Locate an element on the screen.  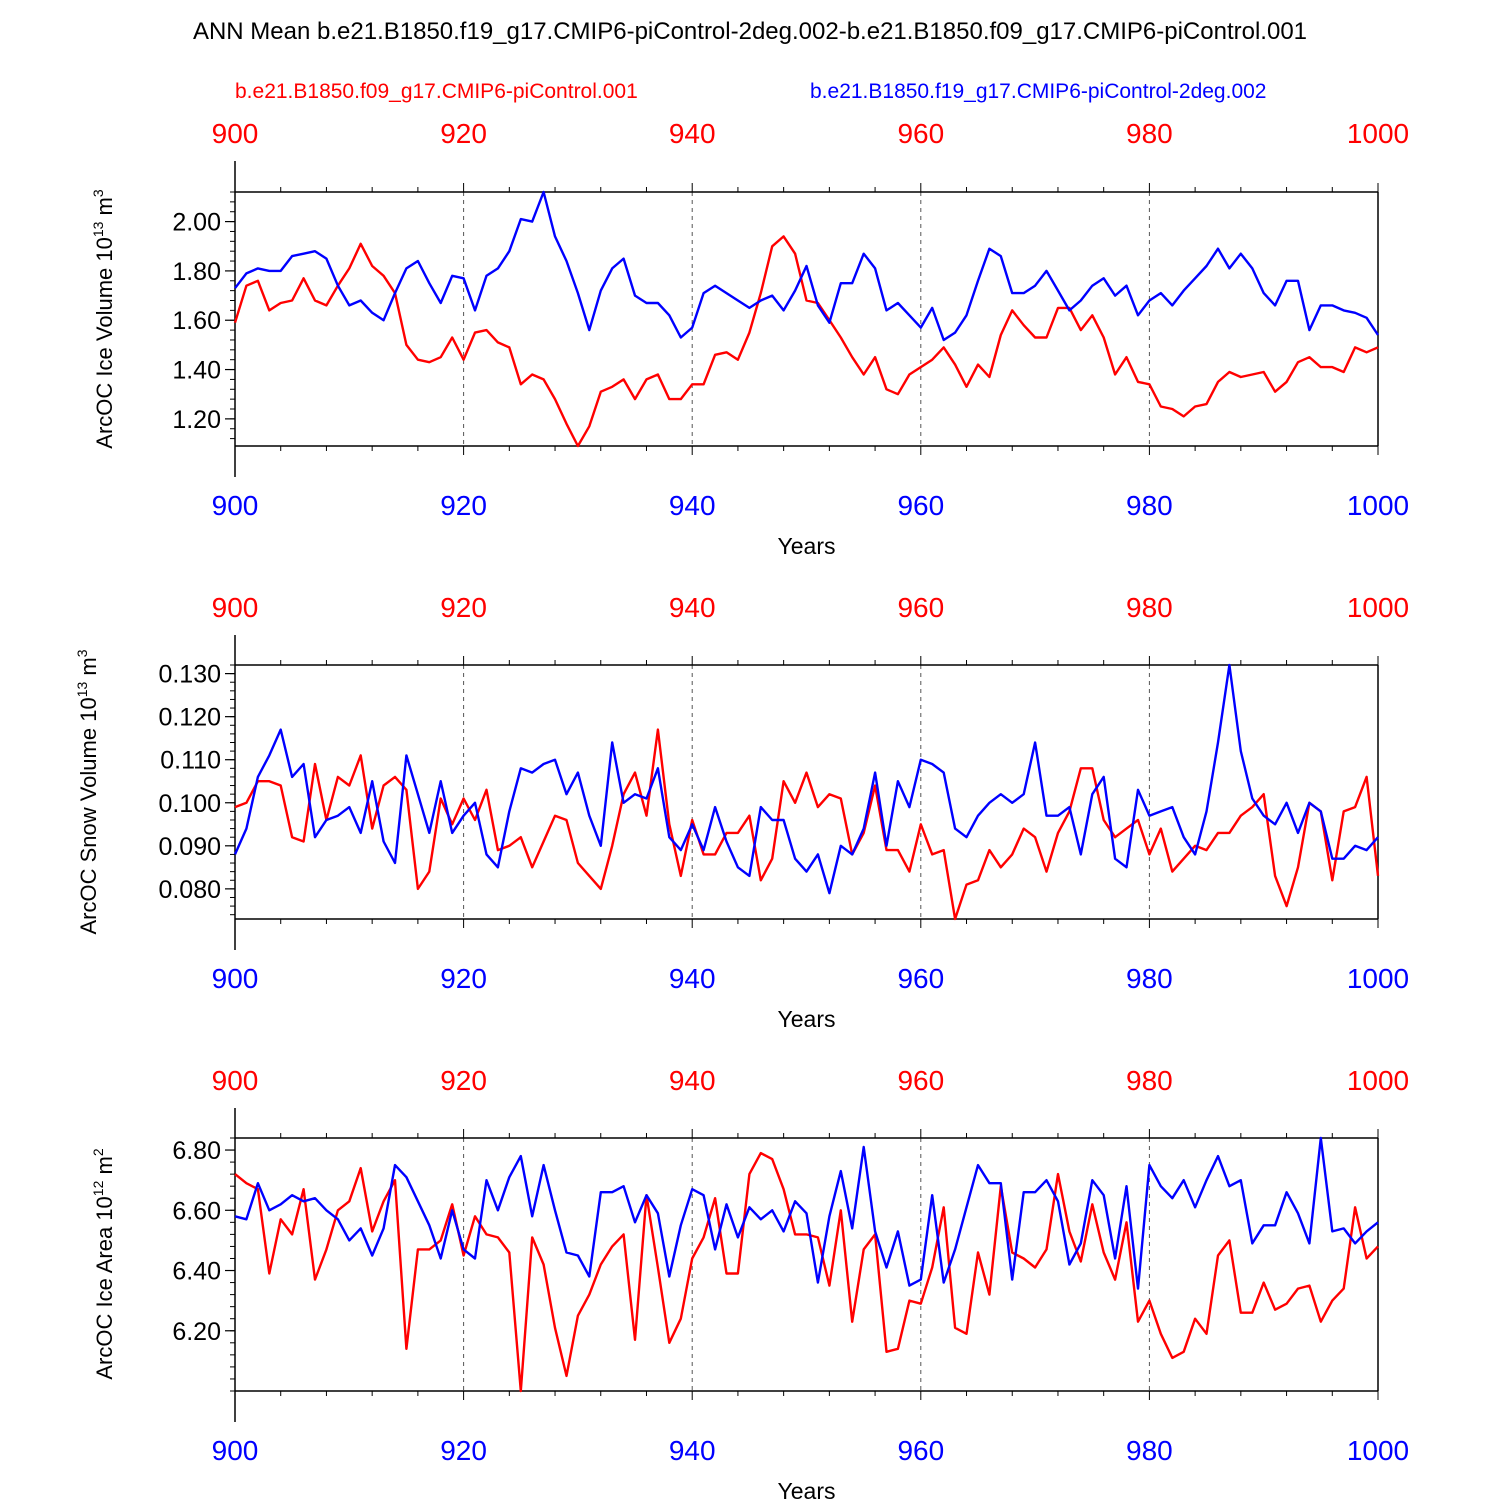
panel3-series-line-red is located at coordinates (806, 1272).